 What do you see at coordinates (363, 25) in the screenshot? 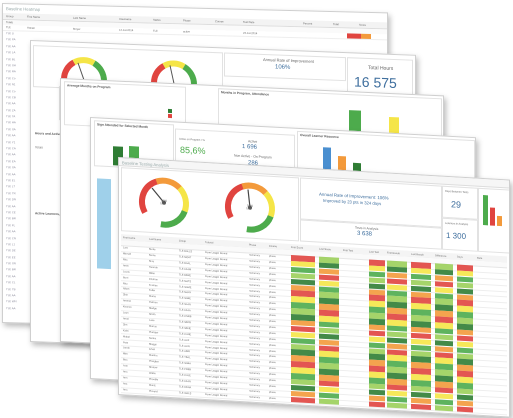
I see `column-header: Score` at bounding box center [363, 25].